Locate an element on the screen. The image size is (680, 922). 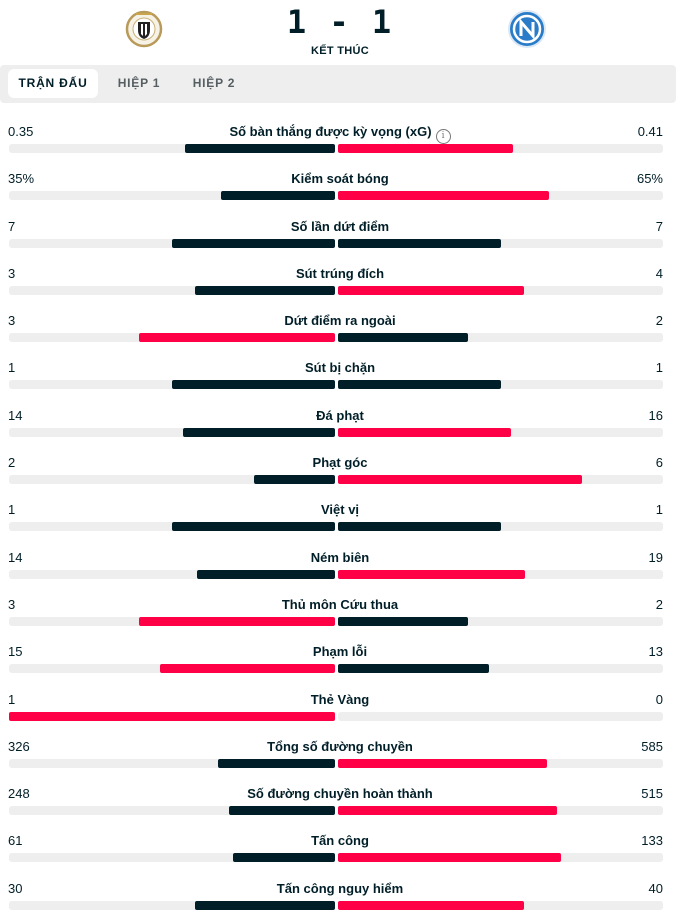
udinese-crest-icon is located at coordinates (144, 29).